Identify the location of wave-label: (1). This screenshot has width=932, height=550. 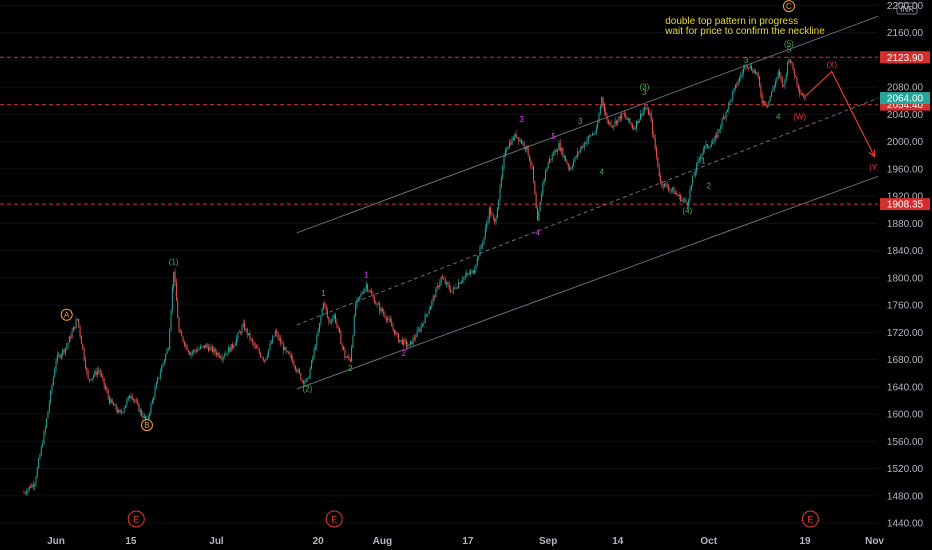
(174, 262).